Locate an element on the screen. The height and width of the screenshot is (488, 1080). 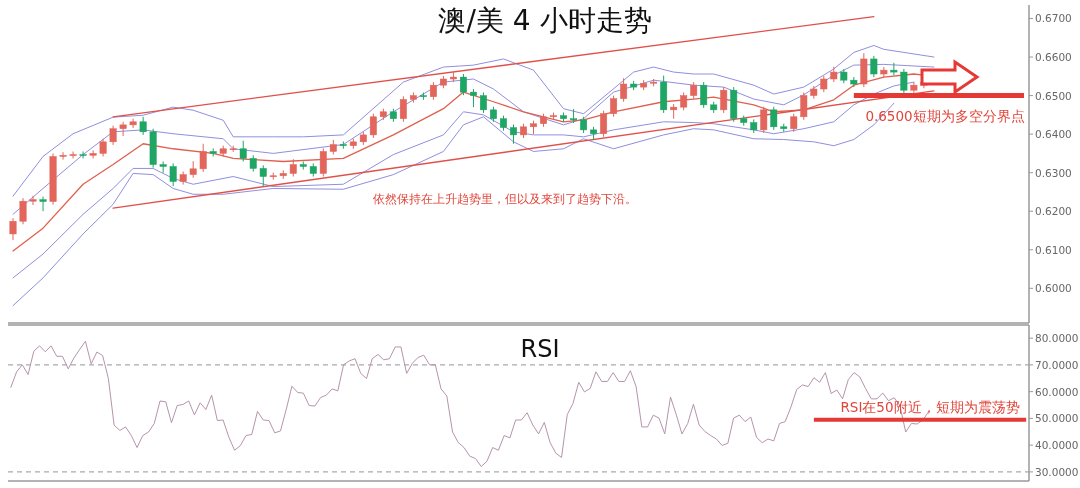
ytick: 0.6300 is located at coordinates (1053, 172).